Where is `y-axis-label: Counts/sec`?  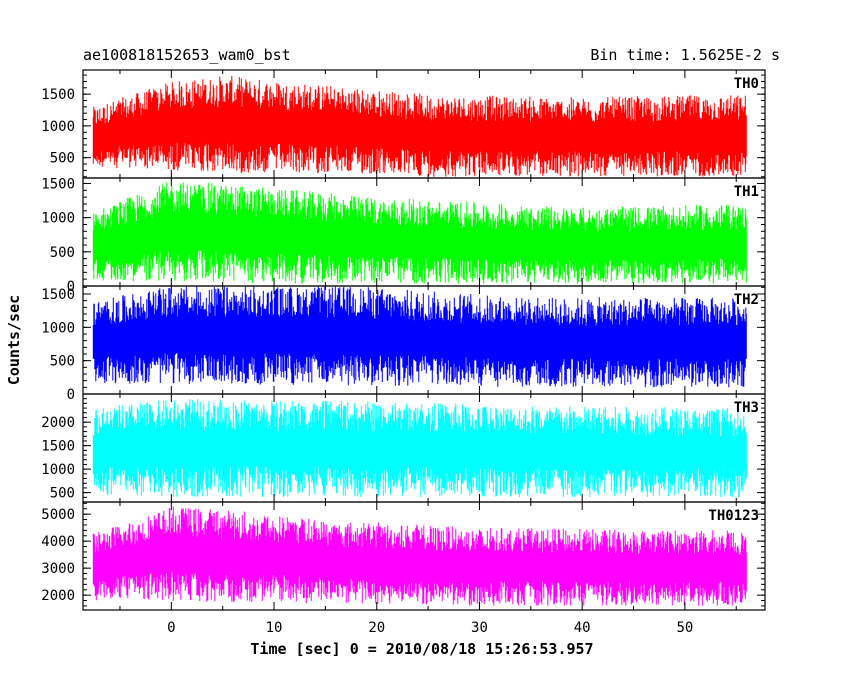 y-axis-label: Counts/sec is located at coordinates (14, 340).